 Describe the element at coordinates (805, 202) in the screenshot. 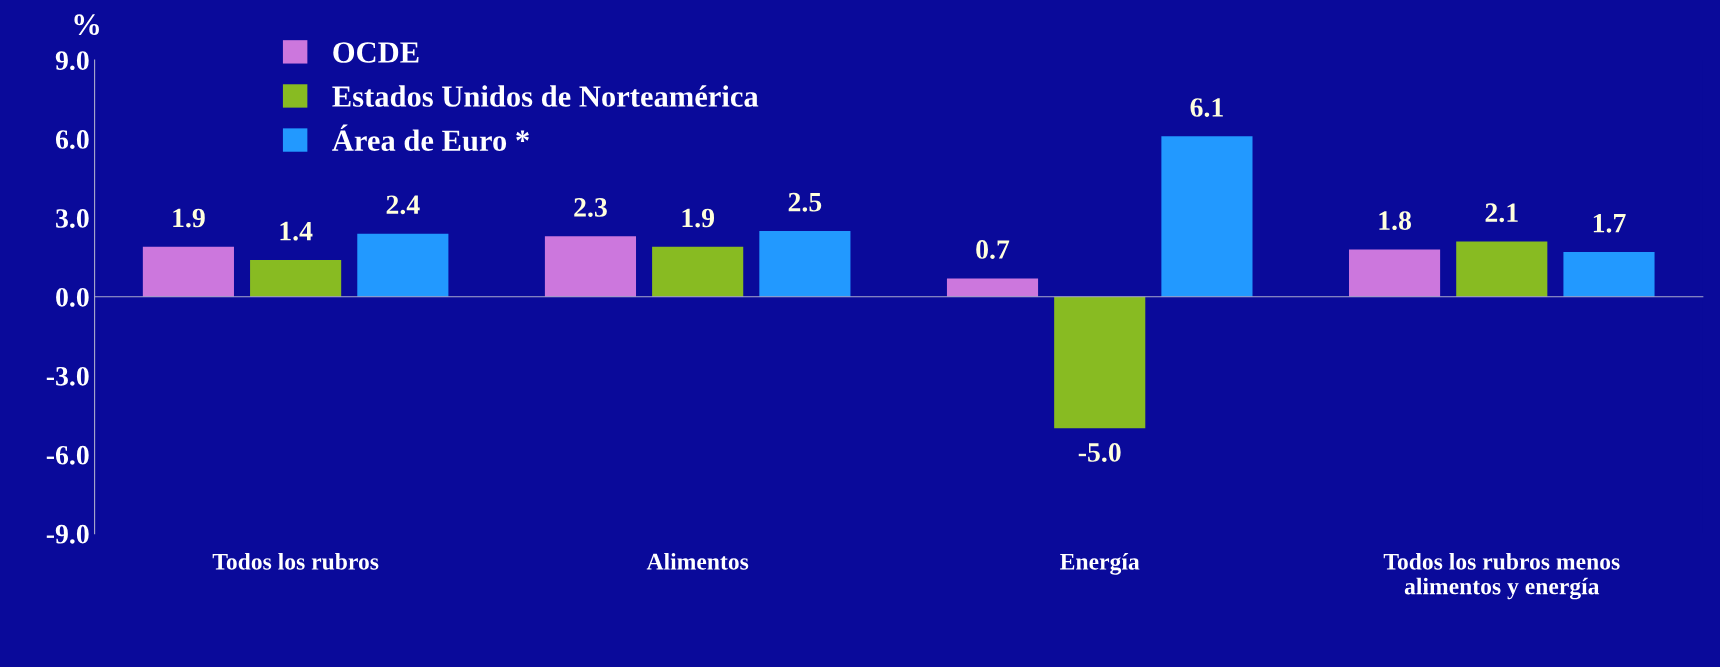

I see `data-label: 2.5` at that location.